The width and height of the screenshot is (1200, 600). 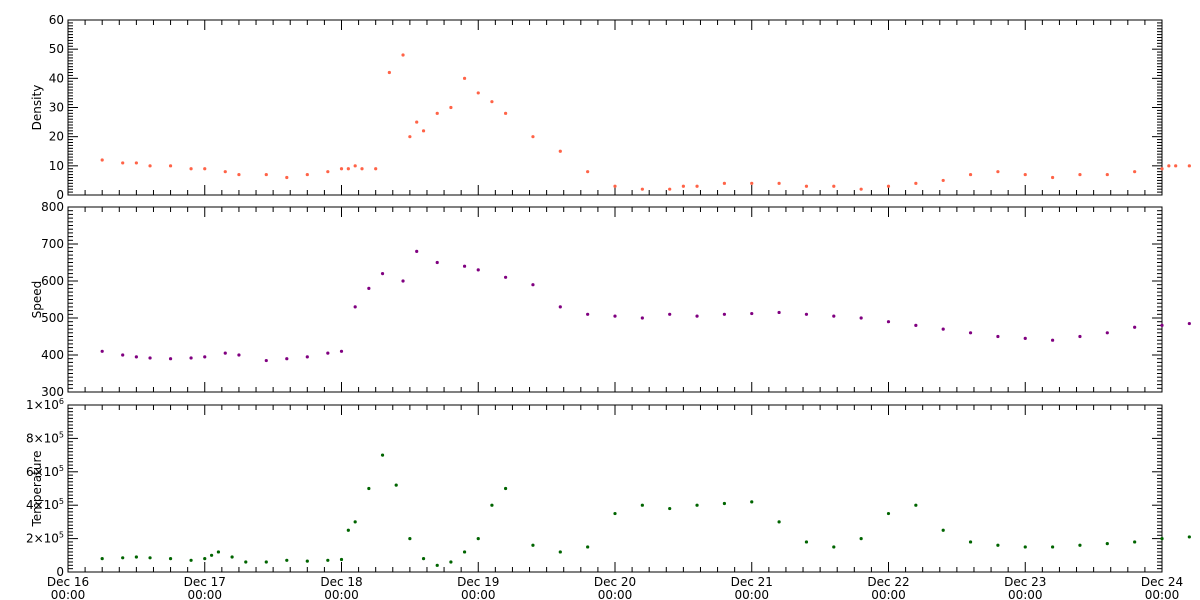 What do you see at coordinates (45, 437) in the screenshot?
I see `y-tick-label: 8×10⁵` at bounding box center [45, 437].